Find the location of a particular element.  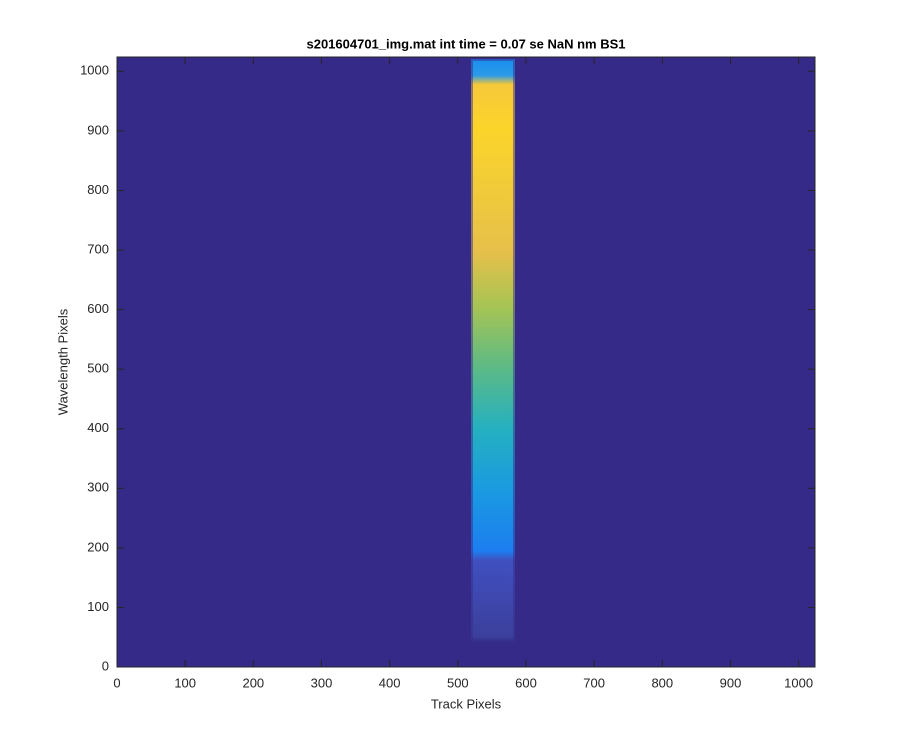

x-tick-label: 1000 is located at coordinates (798, 682).